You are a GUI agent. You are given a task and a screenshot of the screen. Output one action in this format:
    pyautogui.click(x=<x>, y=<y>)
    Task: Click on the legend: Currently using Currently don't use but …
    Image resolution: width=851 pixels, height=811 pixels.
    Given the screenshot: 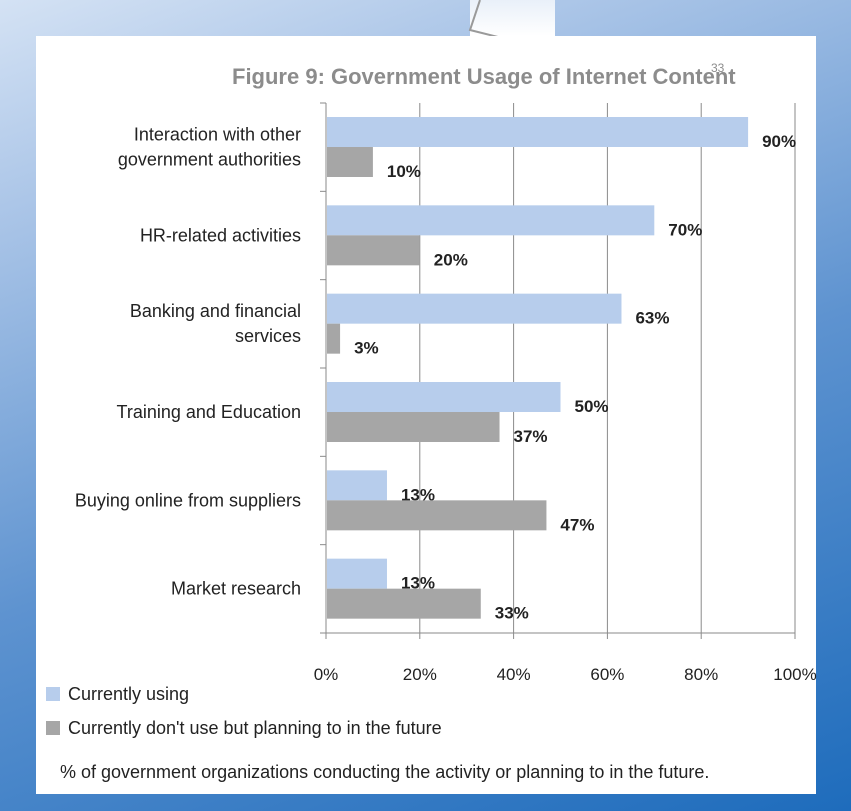 What is the action you would take?
    pyautogui.click(x=244, y=714)
    